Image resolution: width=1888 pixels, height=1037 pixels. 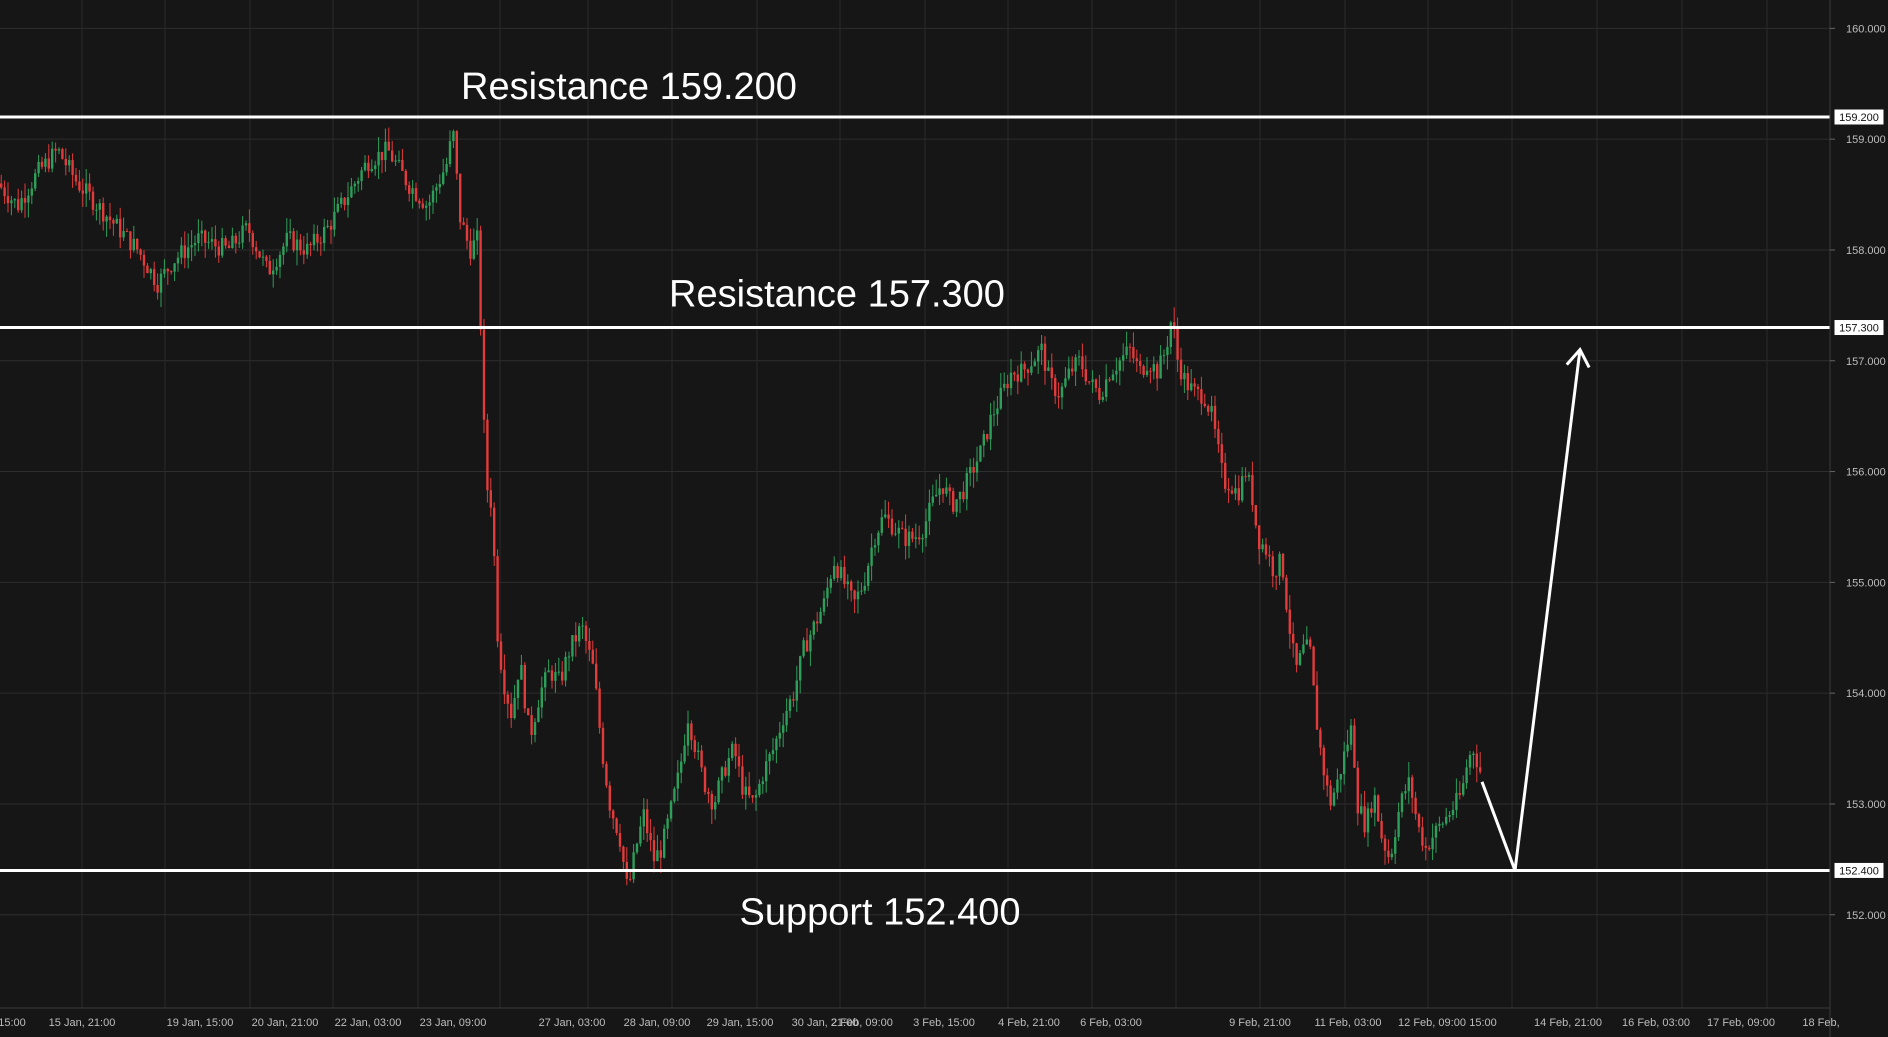 I want to click on y-tick-label: 153.000, so click(x=1866, y=805).